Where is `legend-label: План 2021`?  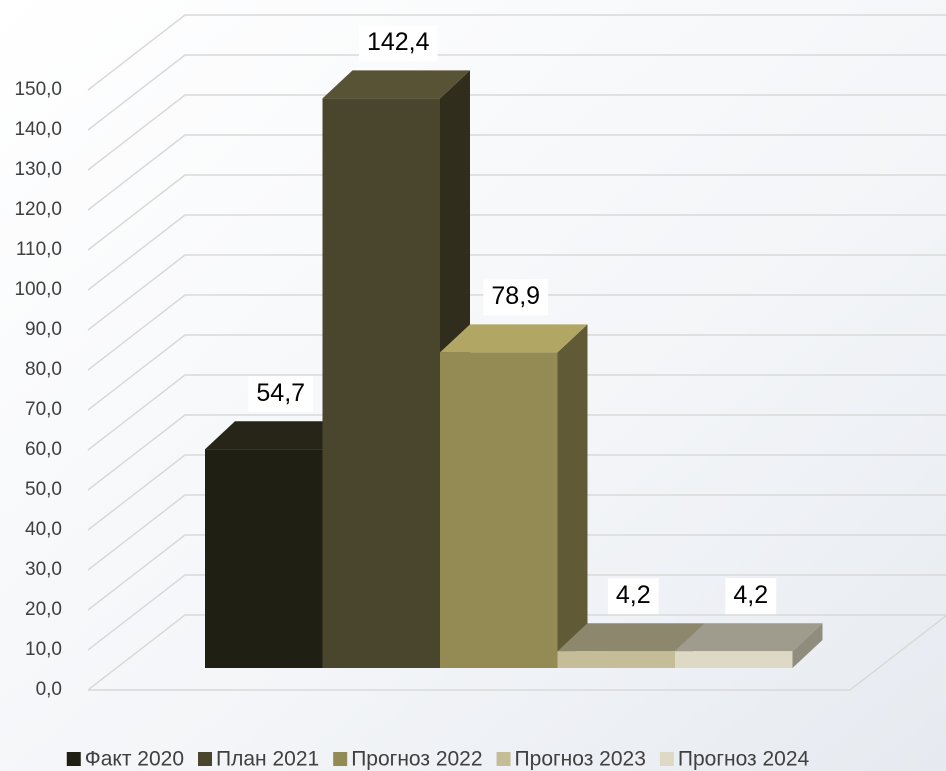
legend-label: План 2021 is located at coordinates (267, 759).